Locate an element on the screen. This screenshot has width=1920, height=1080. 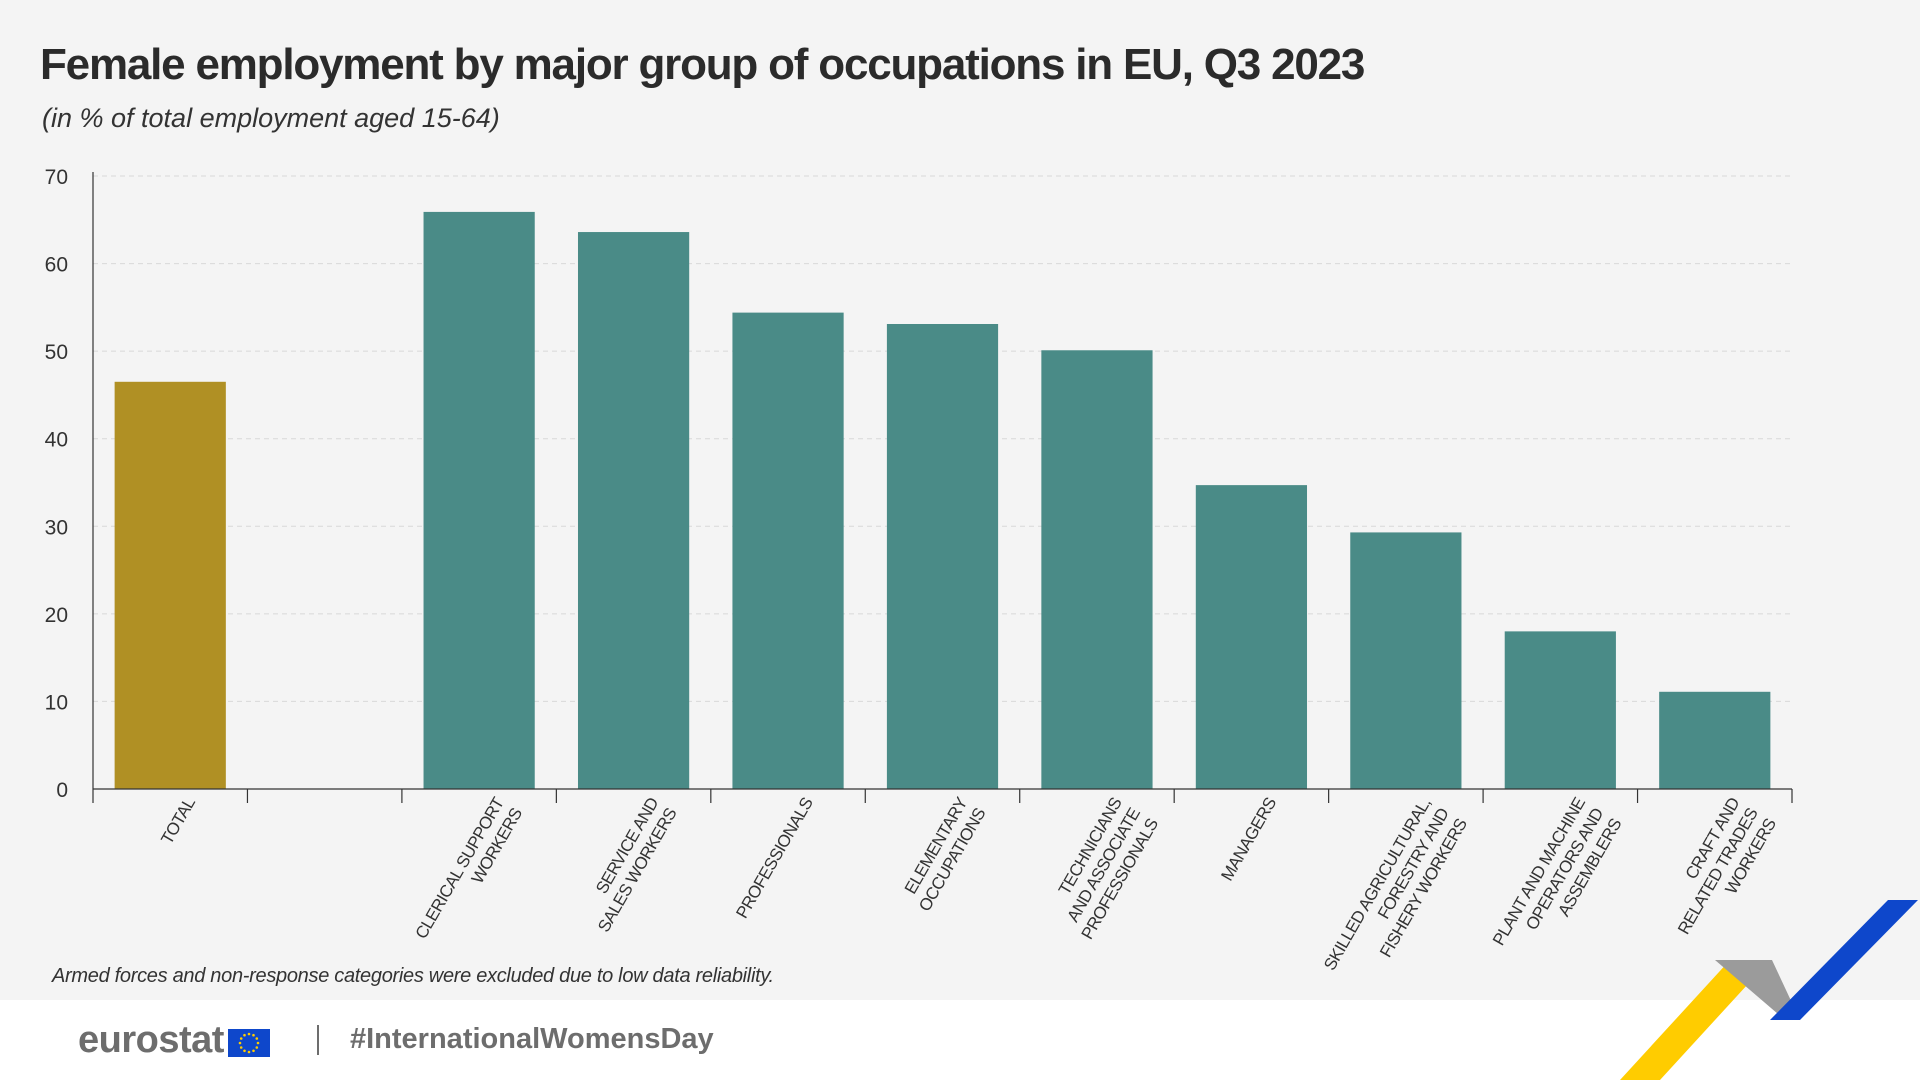
x-category-label-line: PROFESSIONALS is located at coordinates (774, 857).